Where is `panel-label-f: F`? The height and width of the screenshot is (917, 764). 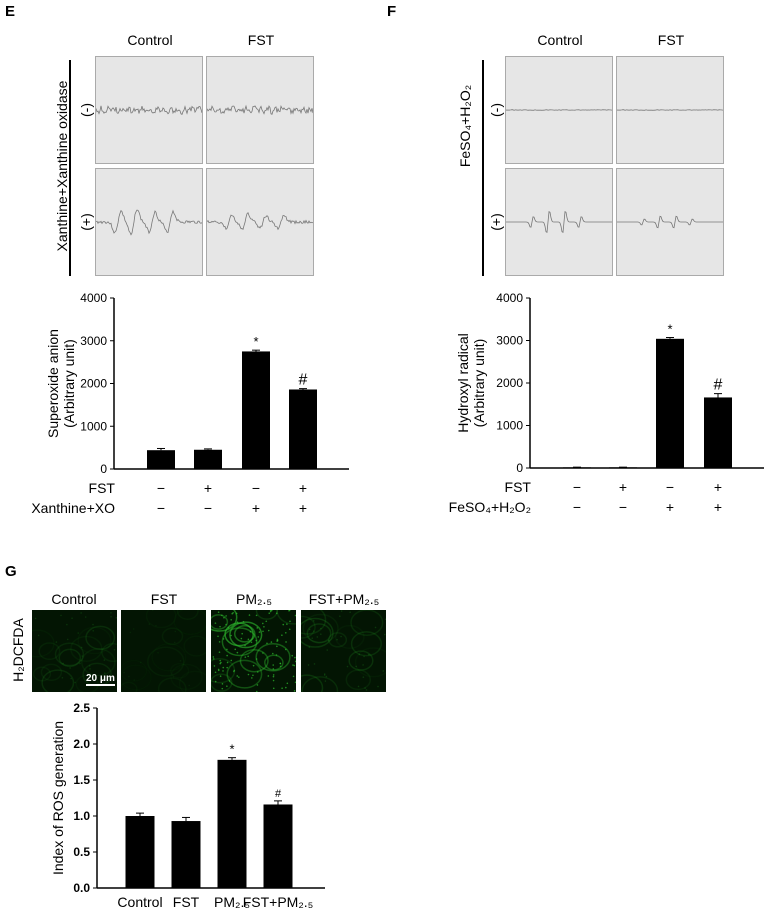 panel-label-f: F is located at coordinates (392, 11).